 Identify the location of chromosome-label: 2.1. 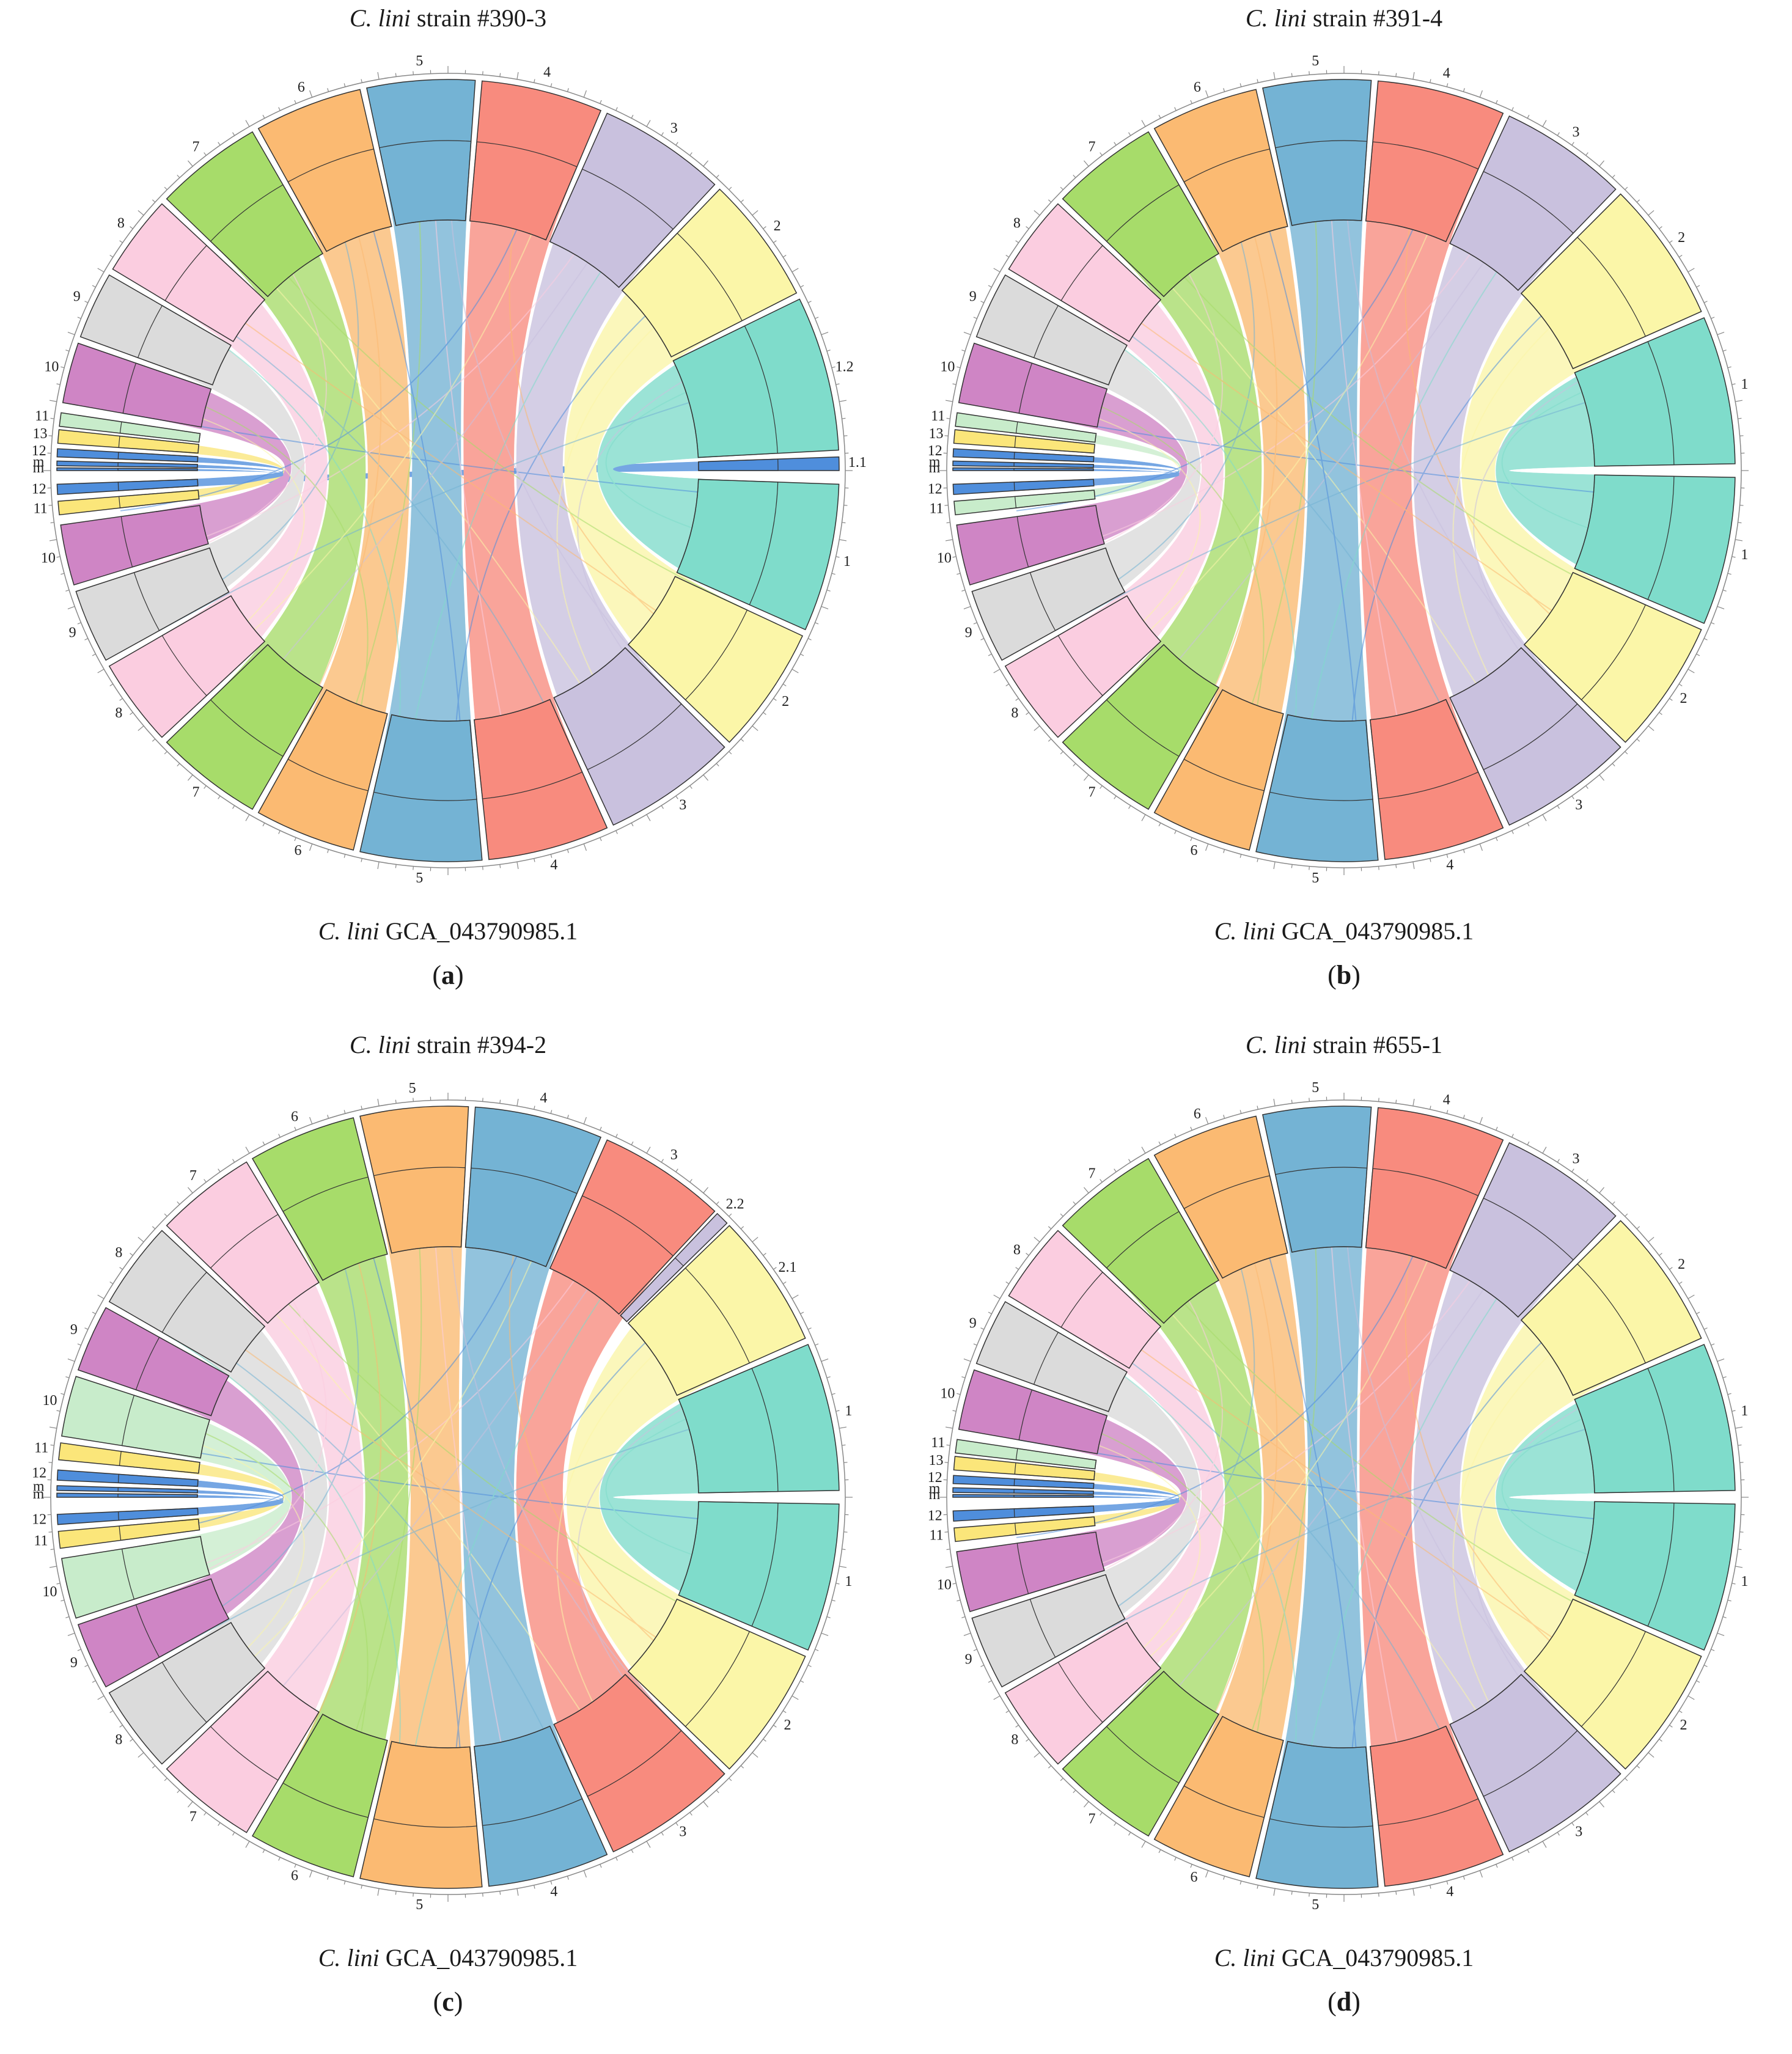
(787, 1267).